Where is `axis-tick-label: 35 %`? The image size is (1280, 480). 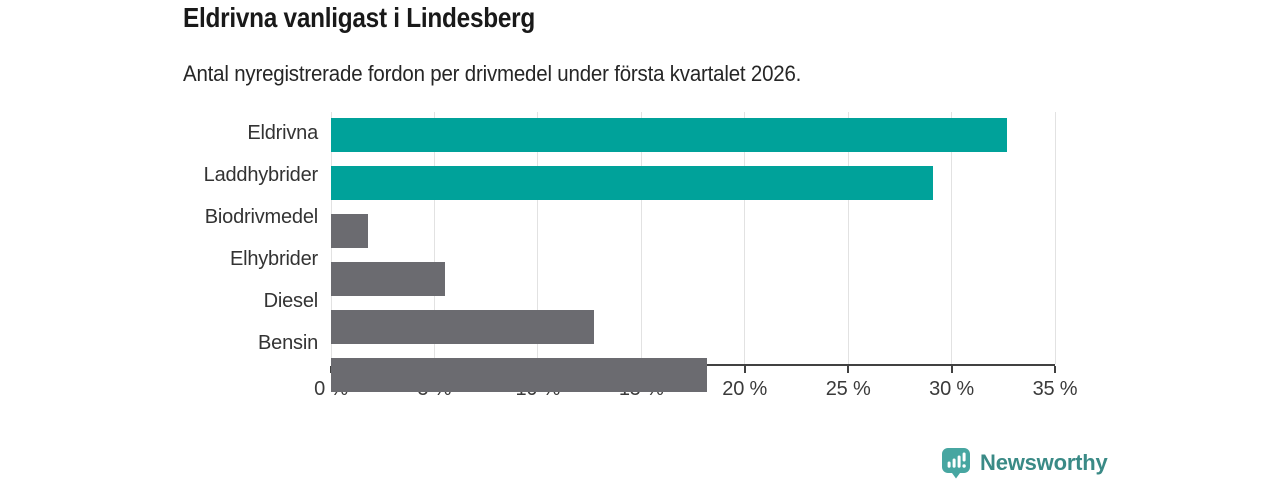 axis-tick-label: 35 % is located at coordinates (1055, 389).